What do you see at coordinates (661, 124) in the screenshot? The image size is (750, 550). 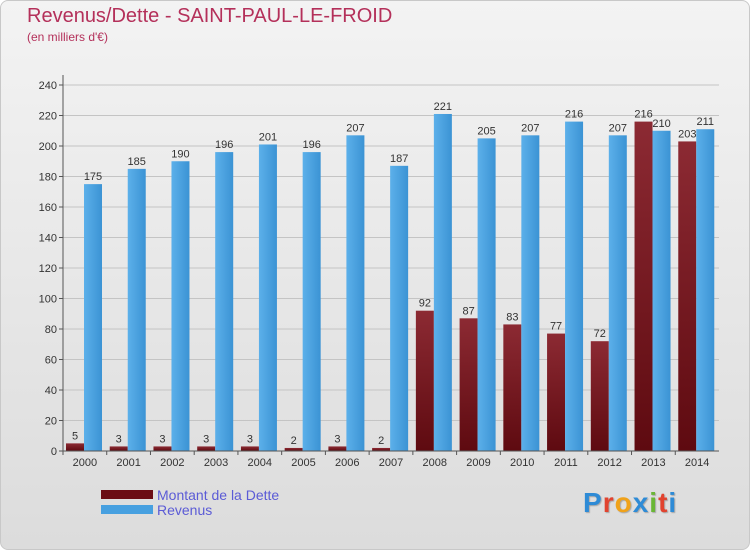 I see `label-revenue-2013: 210` at bounding box center [661, 124].